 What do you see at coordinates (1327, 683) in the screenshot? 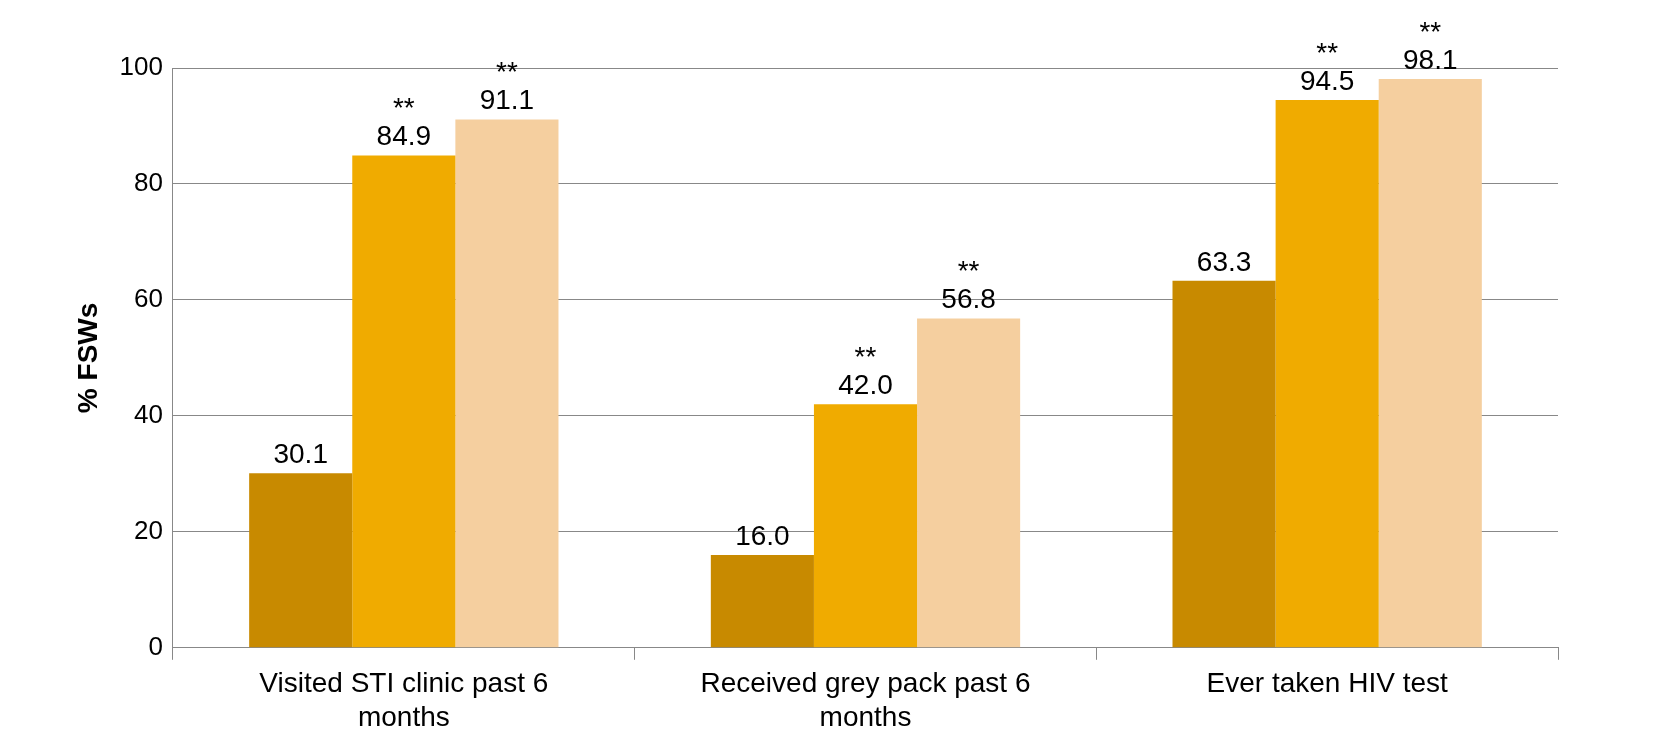
I see `x-tick-label: Ever taken HIV test` at bounding box center [1327, 683].